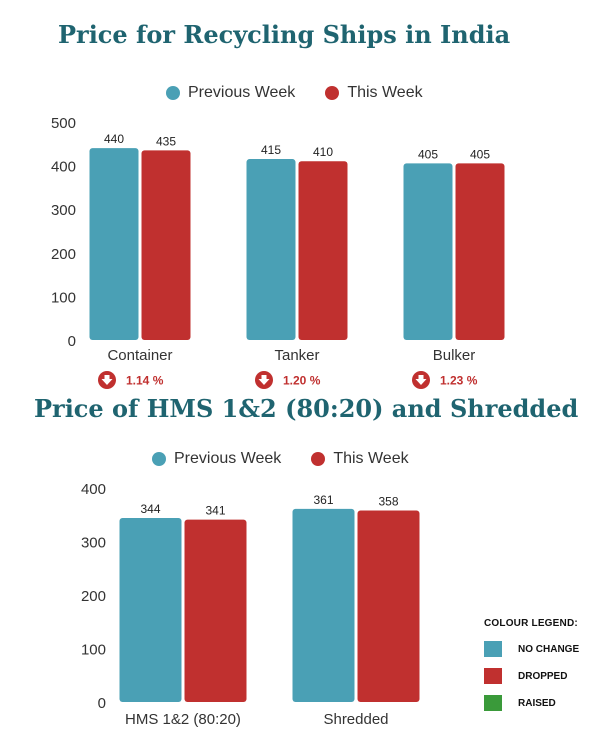  I want to click on chart1-bar-container-previous-week, so click(114, 244).